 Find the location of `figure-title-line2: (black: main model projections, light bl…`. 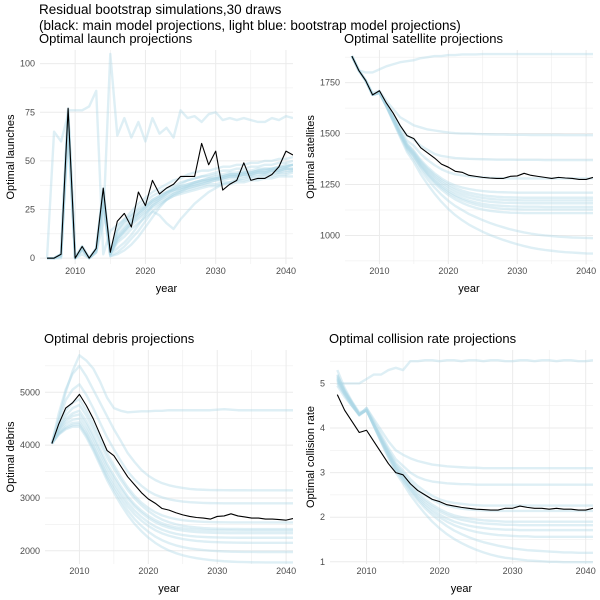

figure-title-line2: (black: main model projections, light bl… is located at coordinates (250, 25).